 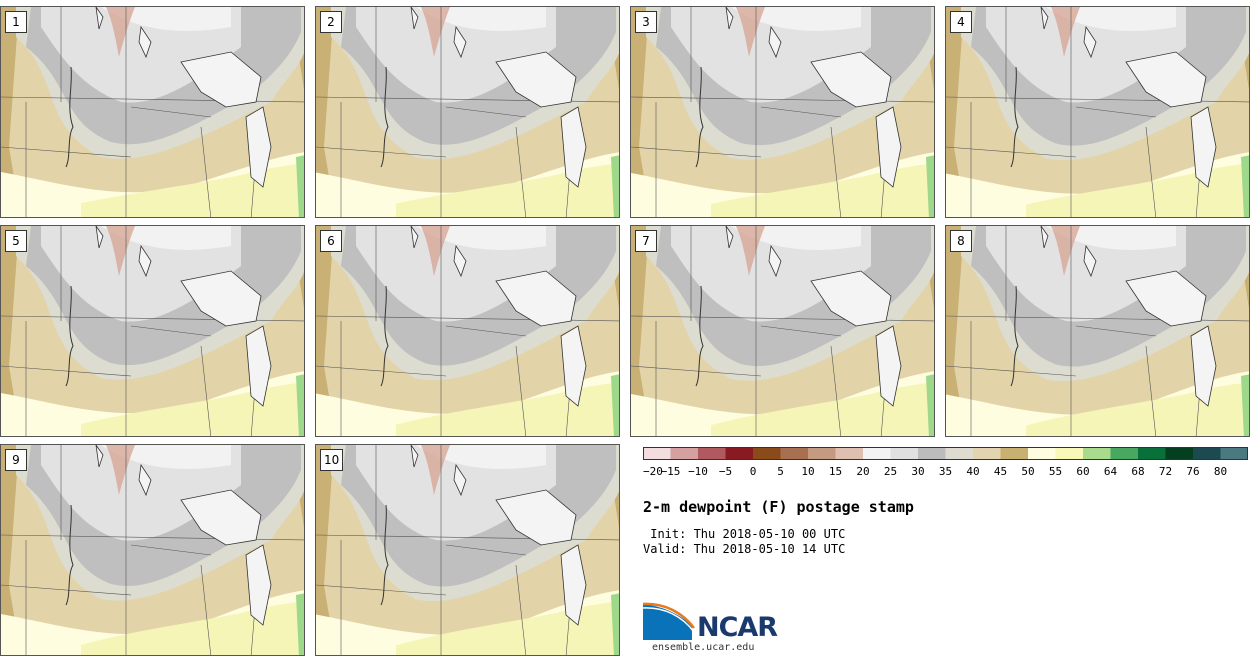 I want to click on member-number: 3, so click(x=646, y=22).